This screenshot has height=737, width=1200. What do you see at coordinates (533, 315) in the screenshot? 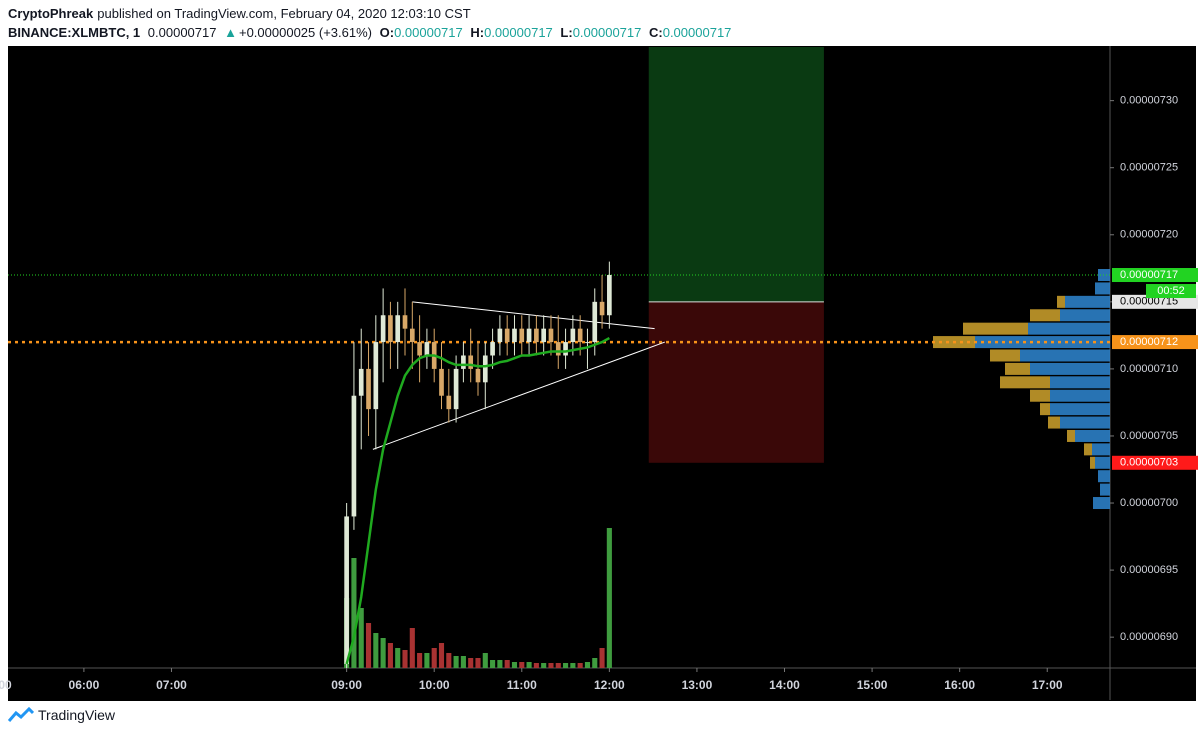
I see `trendline` at bounding box center [533, 315].